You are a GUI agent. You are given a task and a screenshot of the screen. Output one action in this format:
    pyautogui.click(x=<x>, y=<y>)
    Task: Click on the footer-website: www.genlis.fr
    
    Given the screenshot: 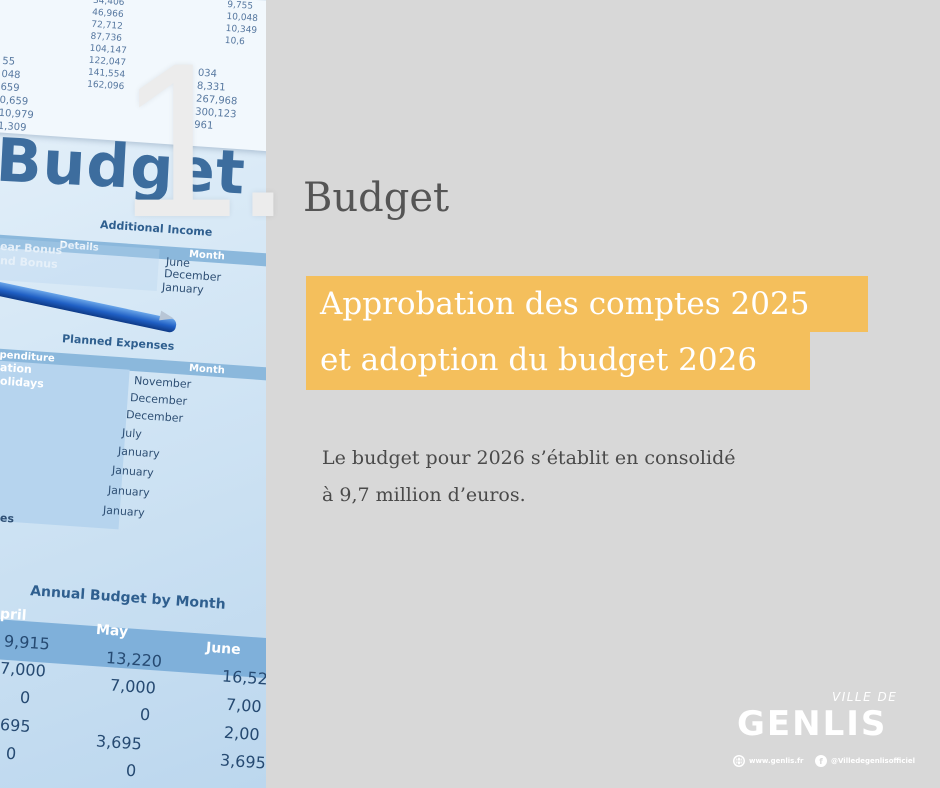 What is the action you would take?
    pyautogui.click(x=768, y=761)
    